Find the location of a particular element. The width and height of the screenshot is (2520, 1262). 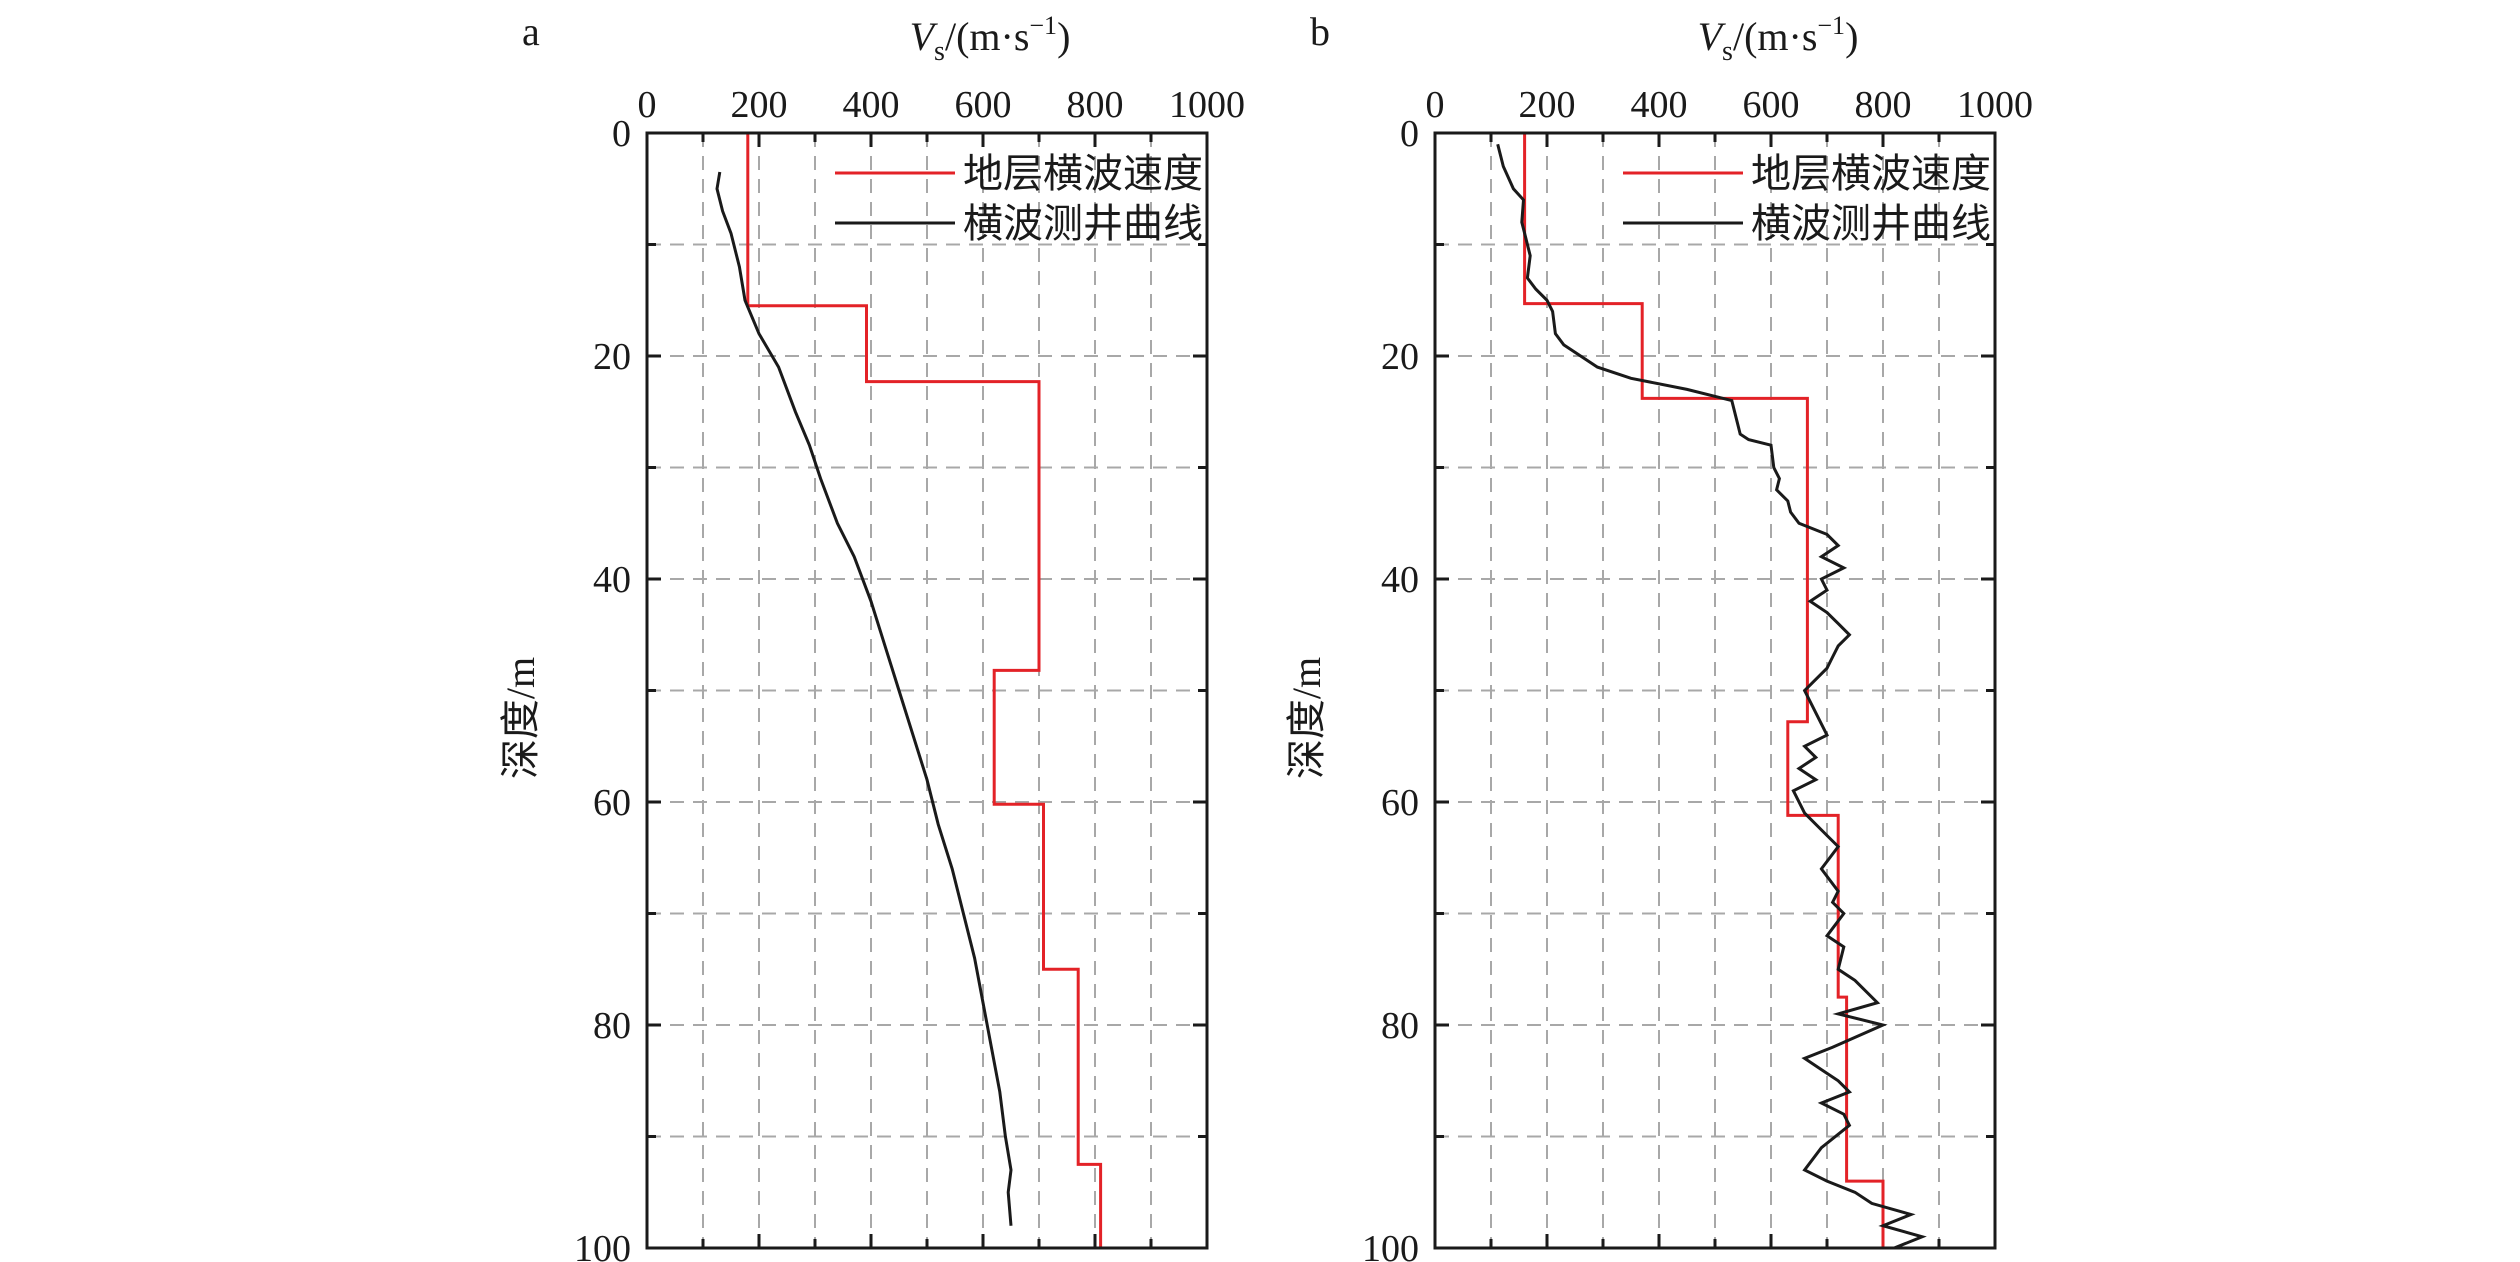

panel-label: a is located at coordinates (531, 31).